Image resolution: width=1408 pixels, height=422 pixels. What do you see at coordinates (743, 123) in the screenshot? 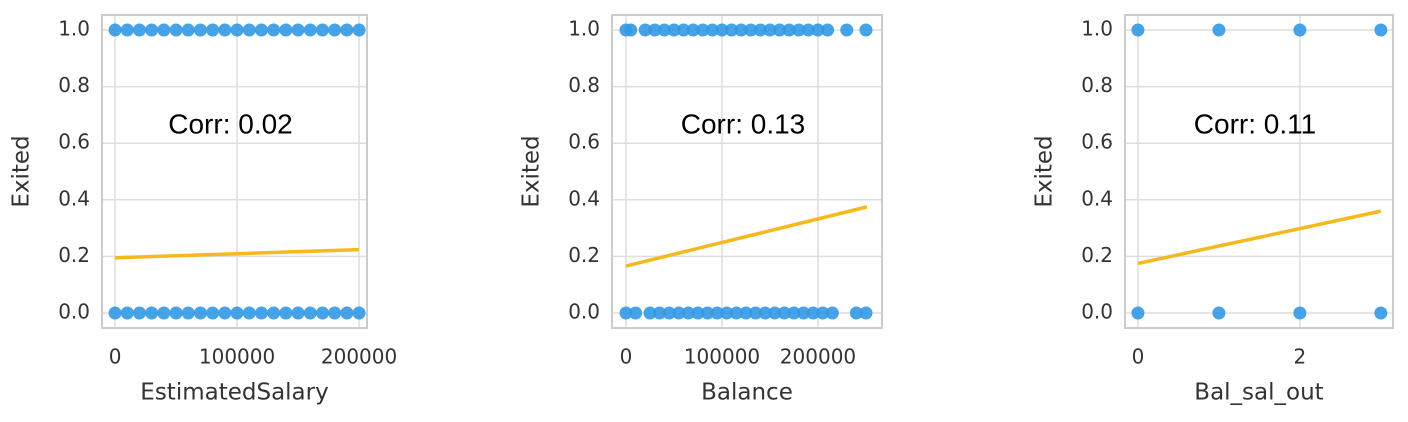
I see `annotation: Corr: 0.13` at bounding box center [743, 123].